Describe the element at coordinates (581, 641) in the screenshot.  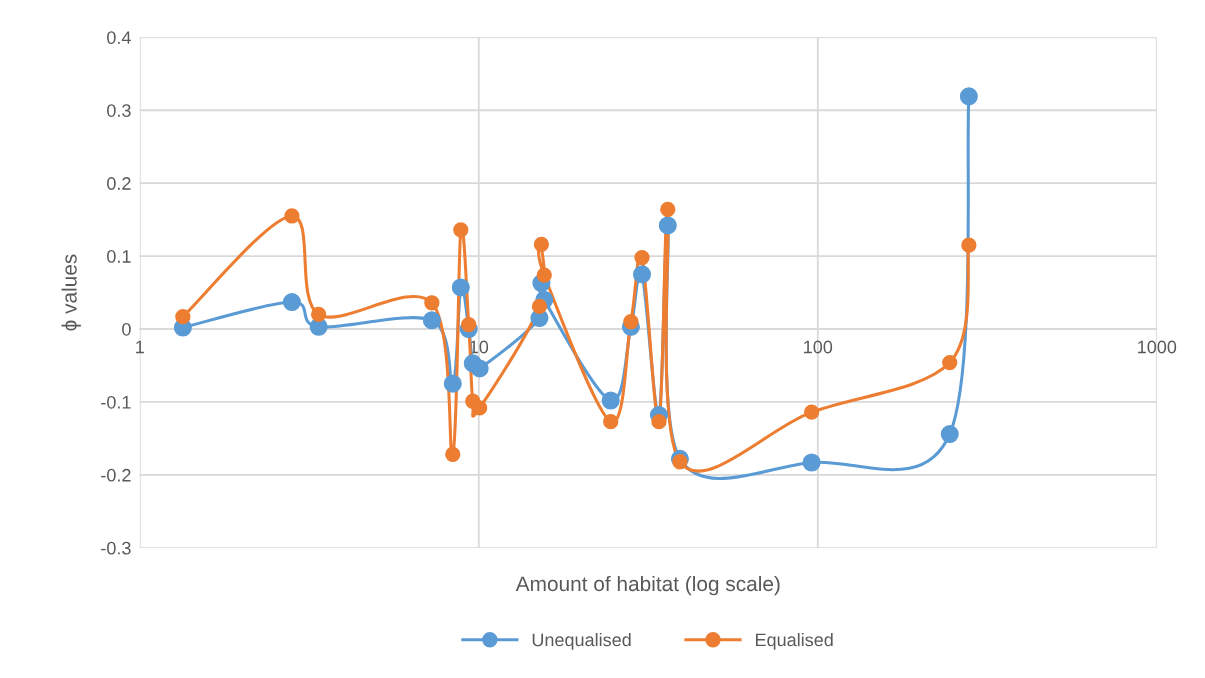
I see `legend-label: Unequalised` at that location.